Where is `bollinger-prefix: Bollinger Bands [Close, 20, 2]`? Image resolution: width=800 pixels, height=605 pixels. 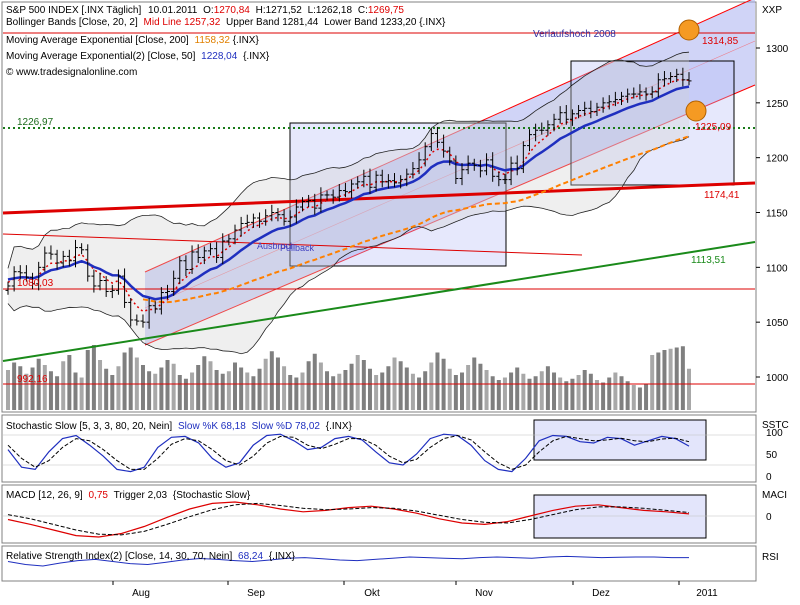 bollinger-prefix: Bollinger Bands [Close, 20, 2] is located at coordinates (72, 22).